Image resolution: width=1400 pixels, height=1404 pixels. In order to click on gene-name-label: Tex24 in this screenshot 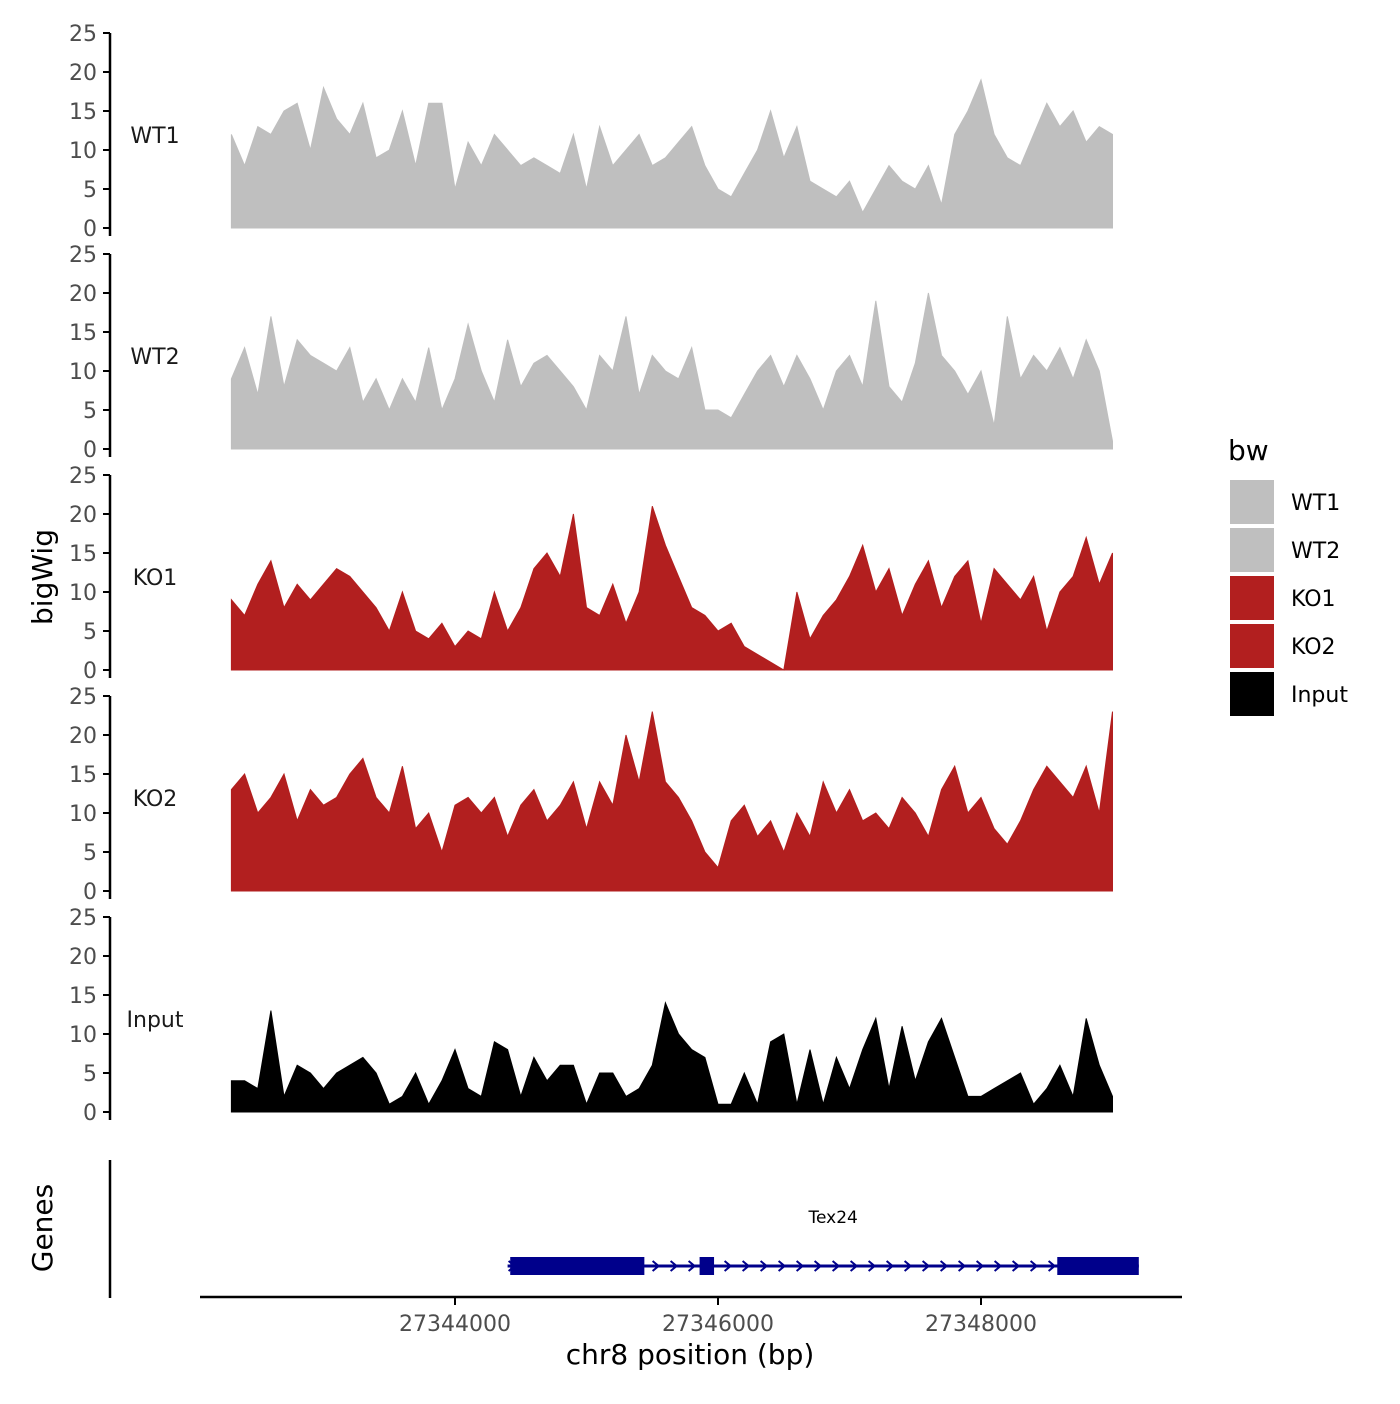, I will do `click(833, 1218)`.